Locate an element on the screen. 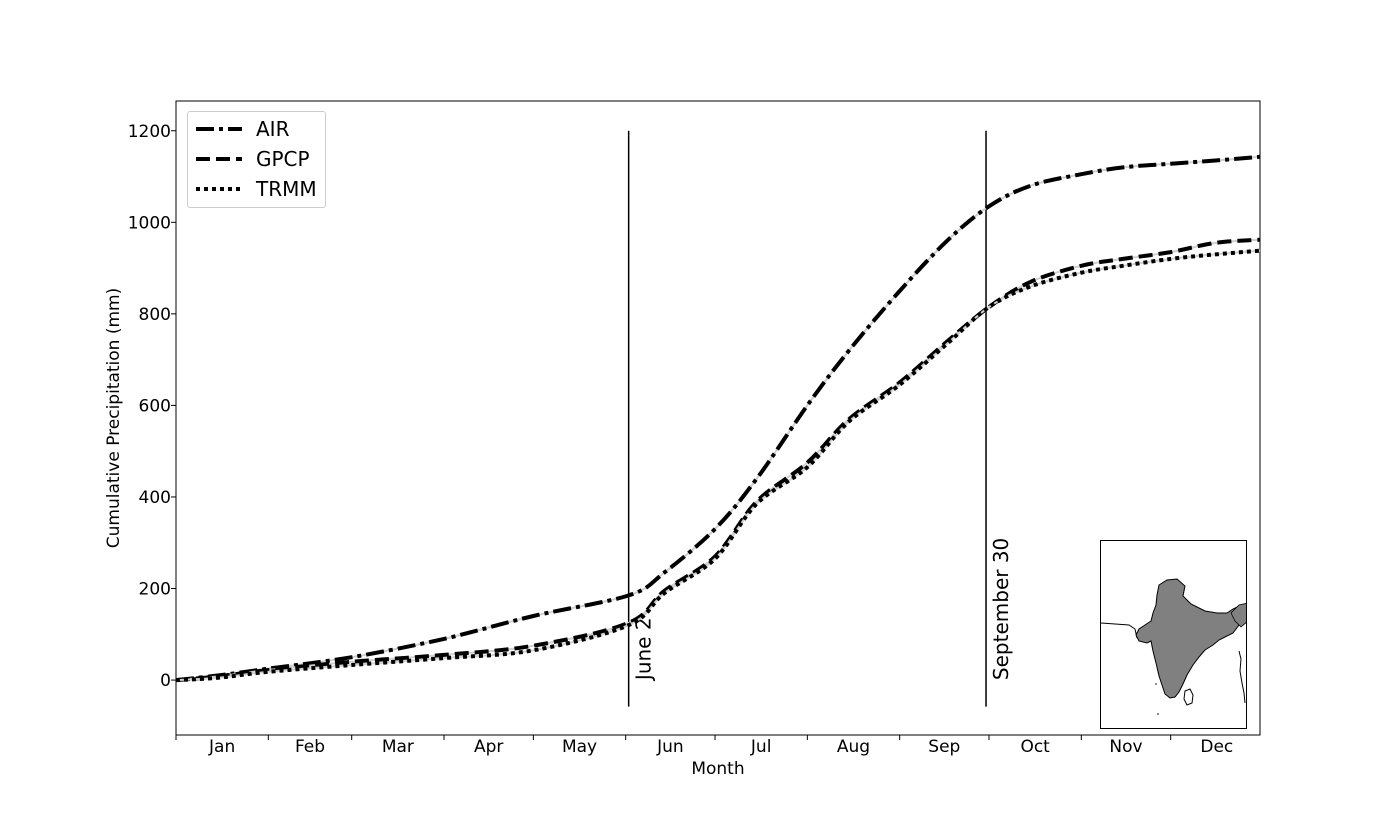 The height and width of the screenshot is (840, 1400). legend-item-trmm: TRMM is located at coordinates (256, 189).